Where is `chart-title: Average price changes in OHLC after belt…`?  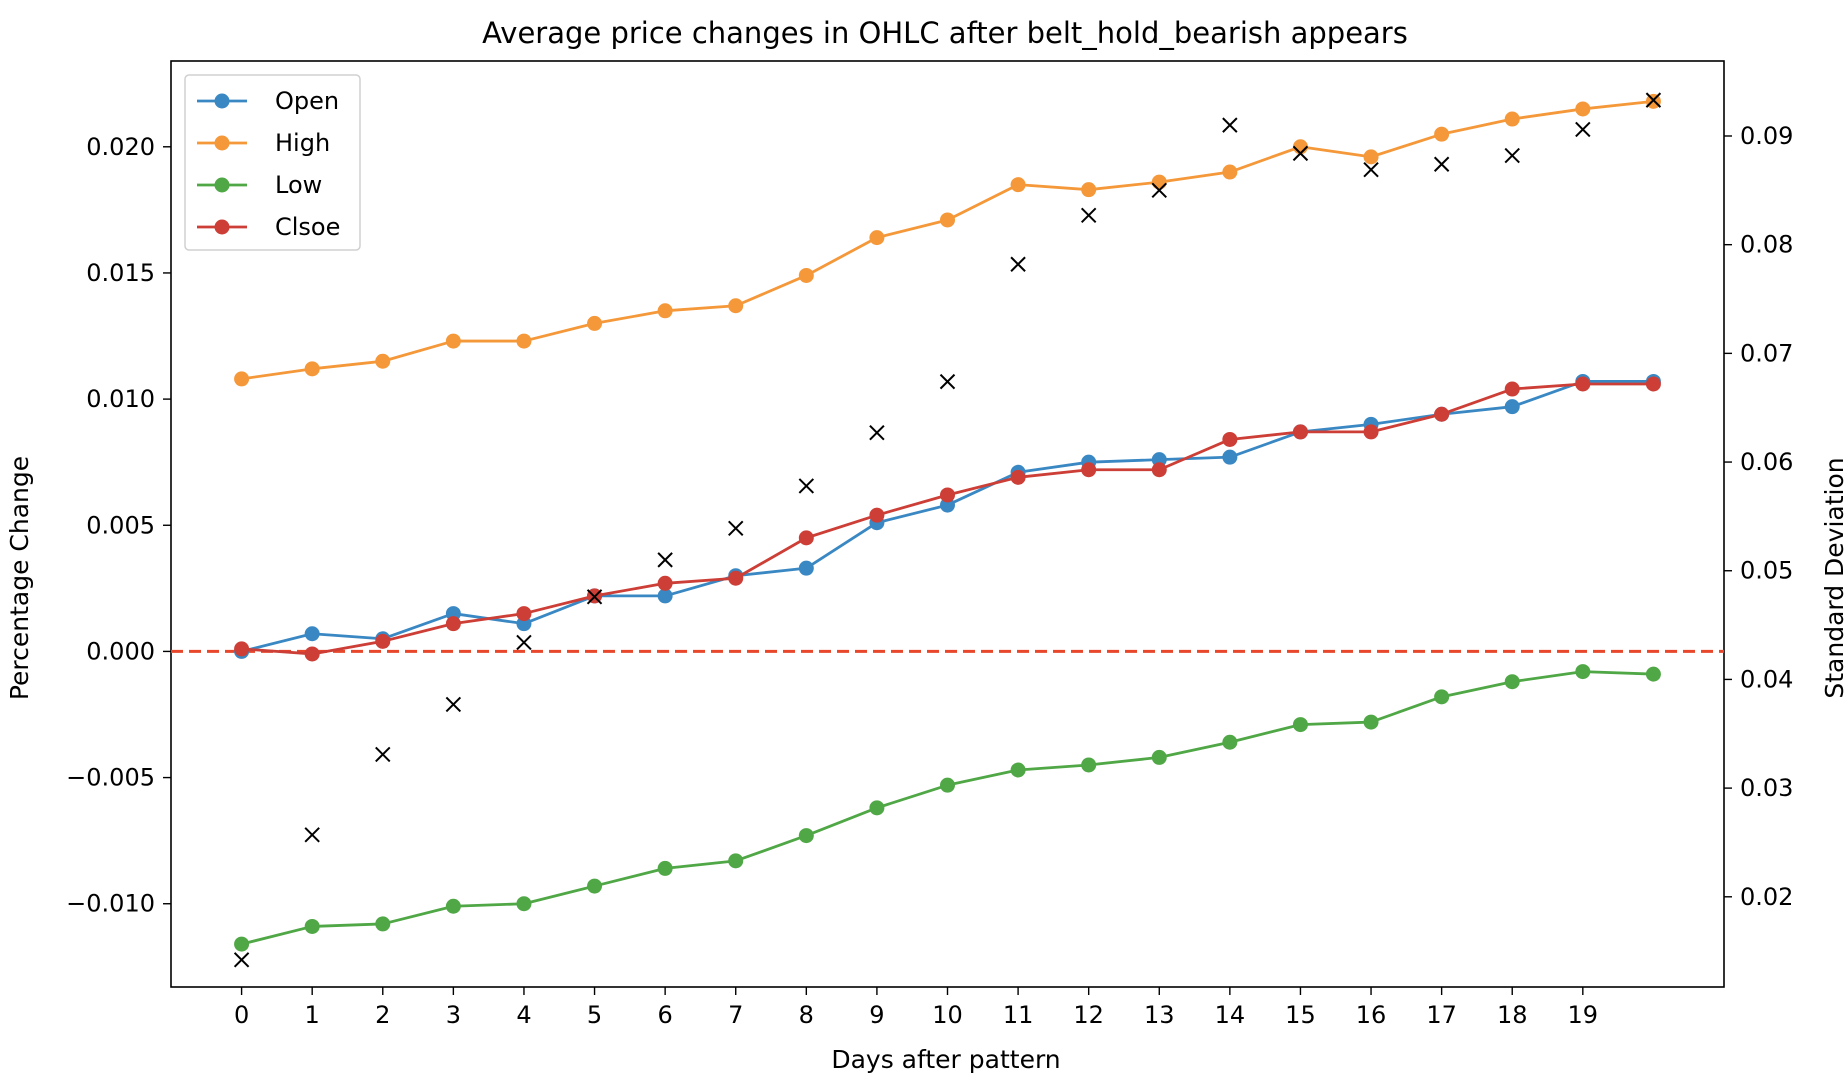 chart-title: Average price changes in OHLC after belt… is located at coordinates (945, 33).